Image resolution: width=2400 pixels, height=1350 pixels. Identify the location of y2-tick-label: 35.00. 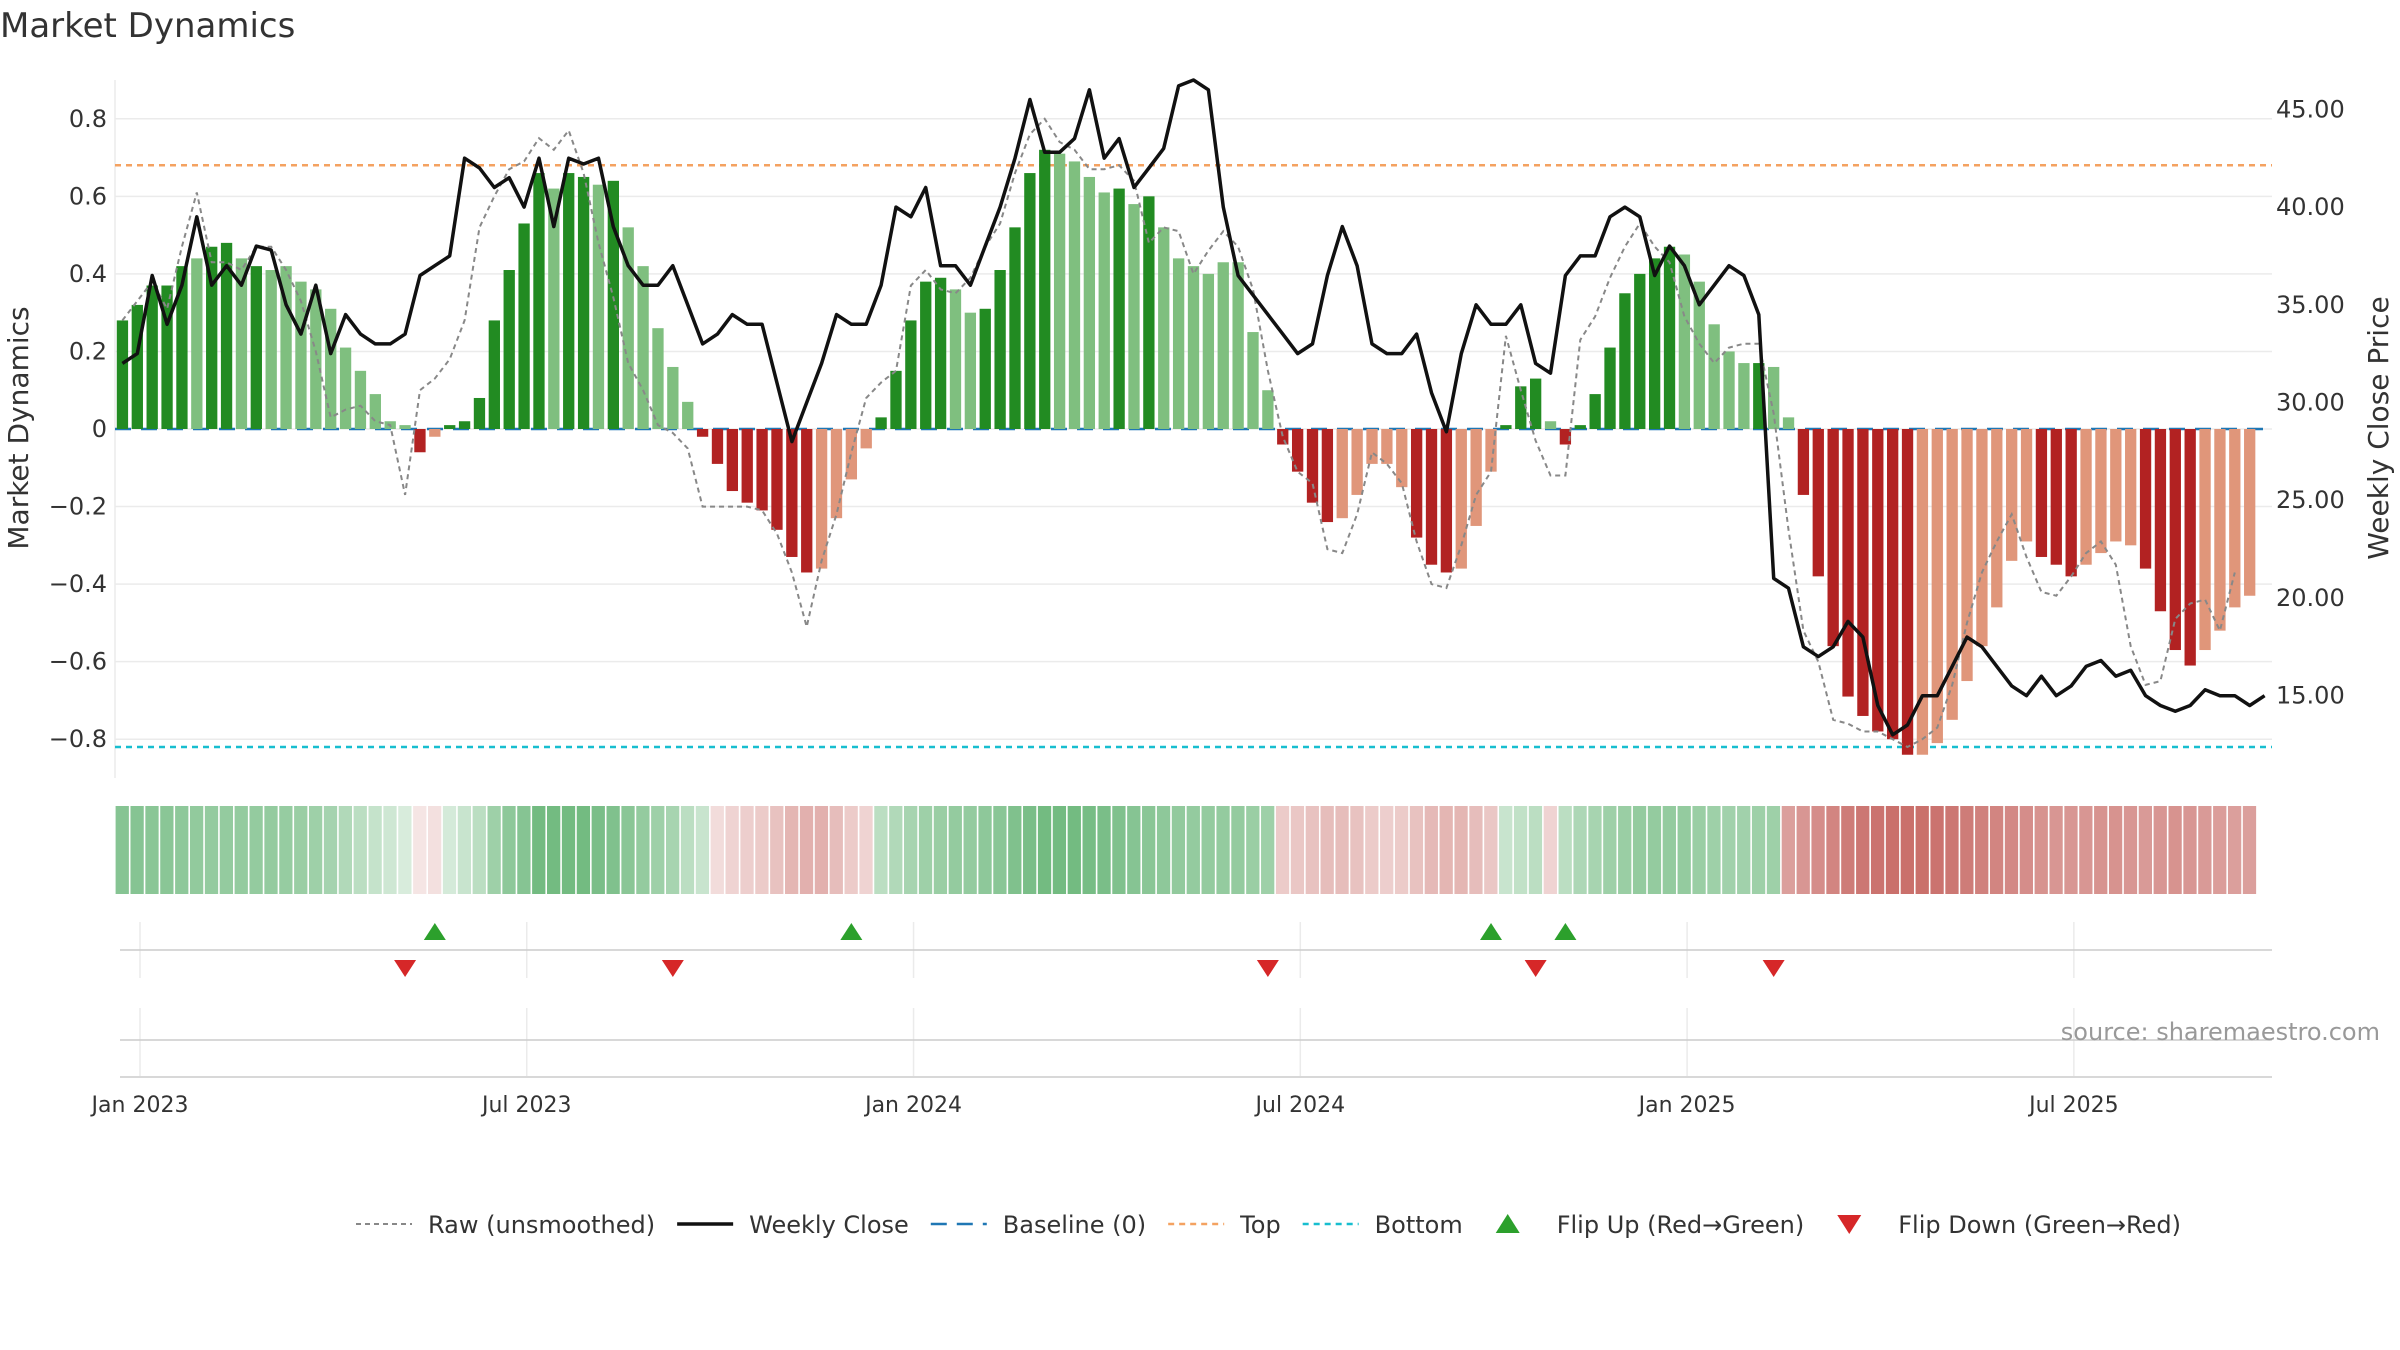
(2310, 305).